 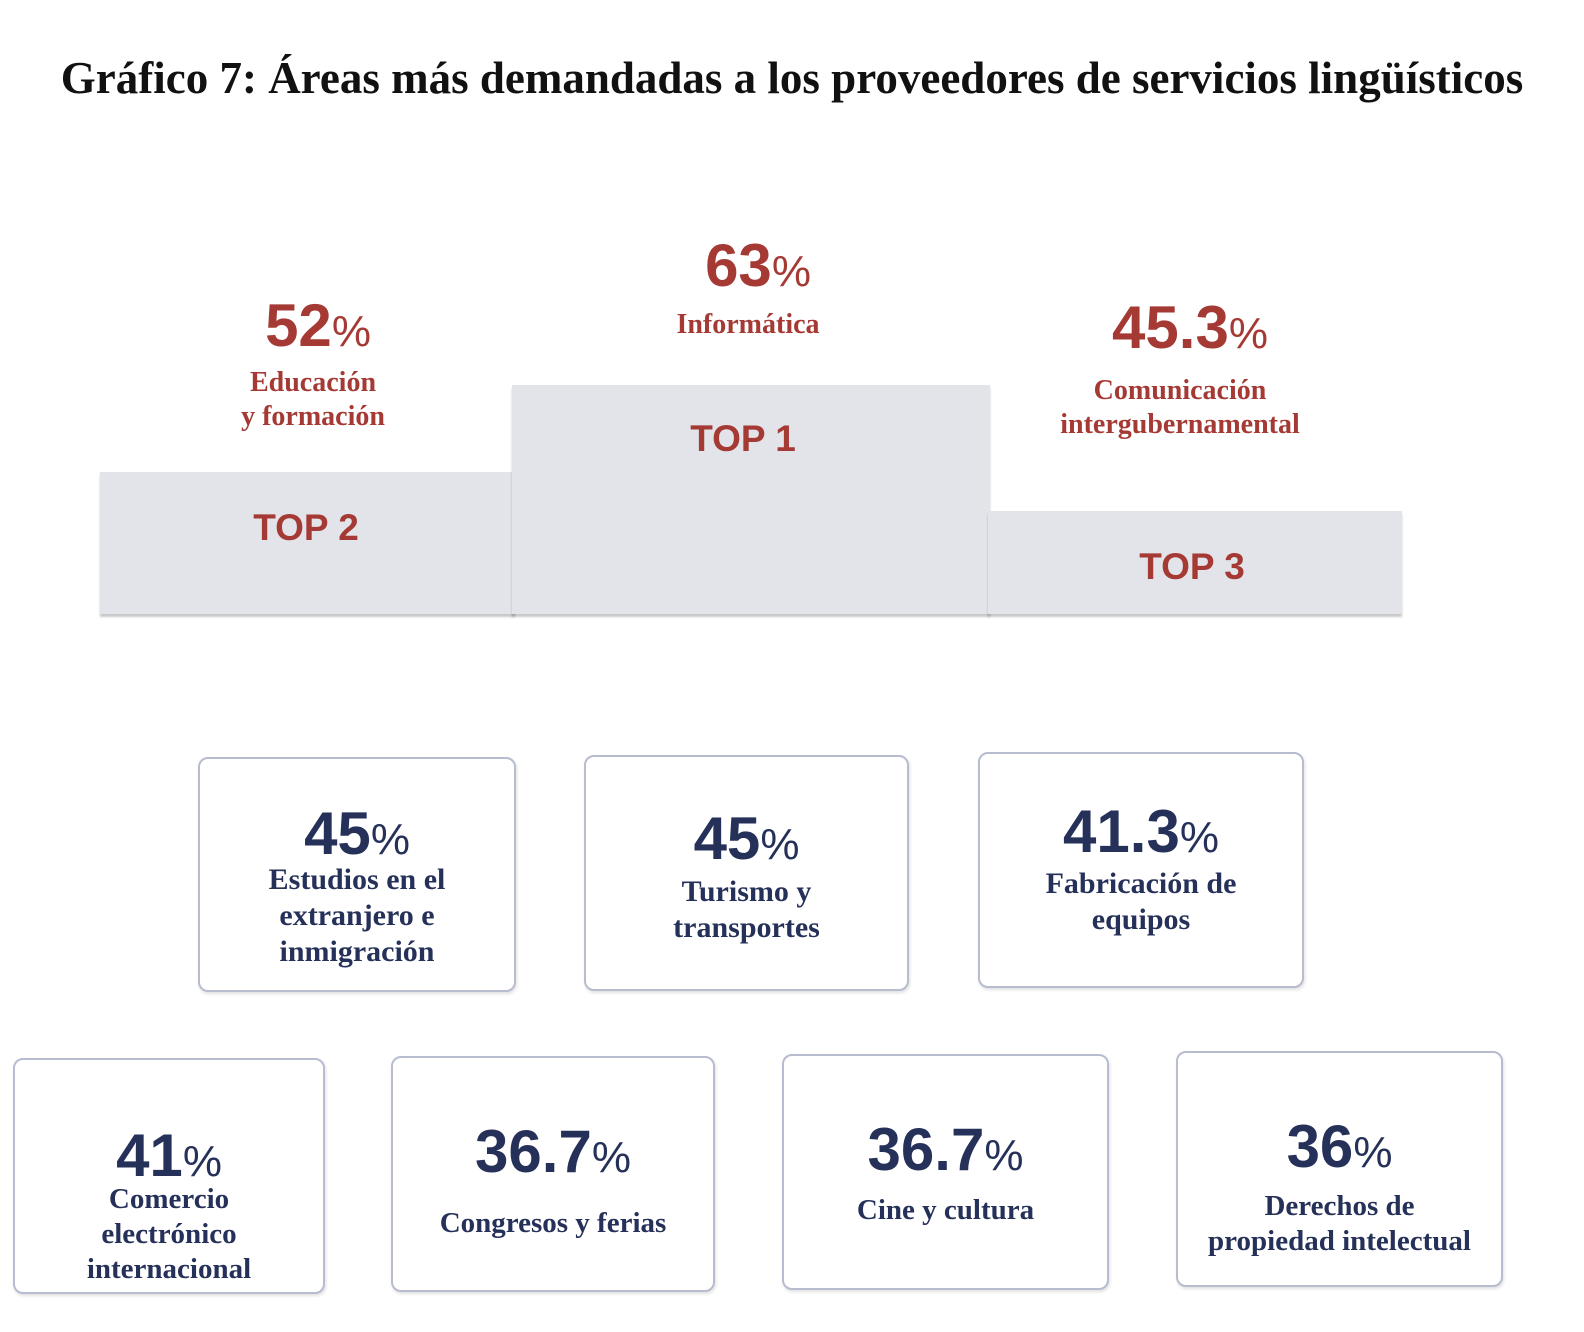 I want to click on category-card: 41% Comercio electrónico internacional, so click(x=169, y=1176).